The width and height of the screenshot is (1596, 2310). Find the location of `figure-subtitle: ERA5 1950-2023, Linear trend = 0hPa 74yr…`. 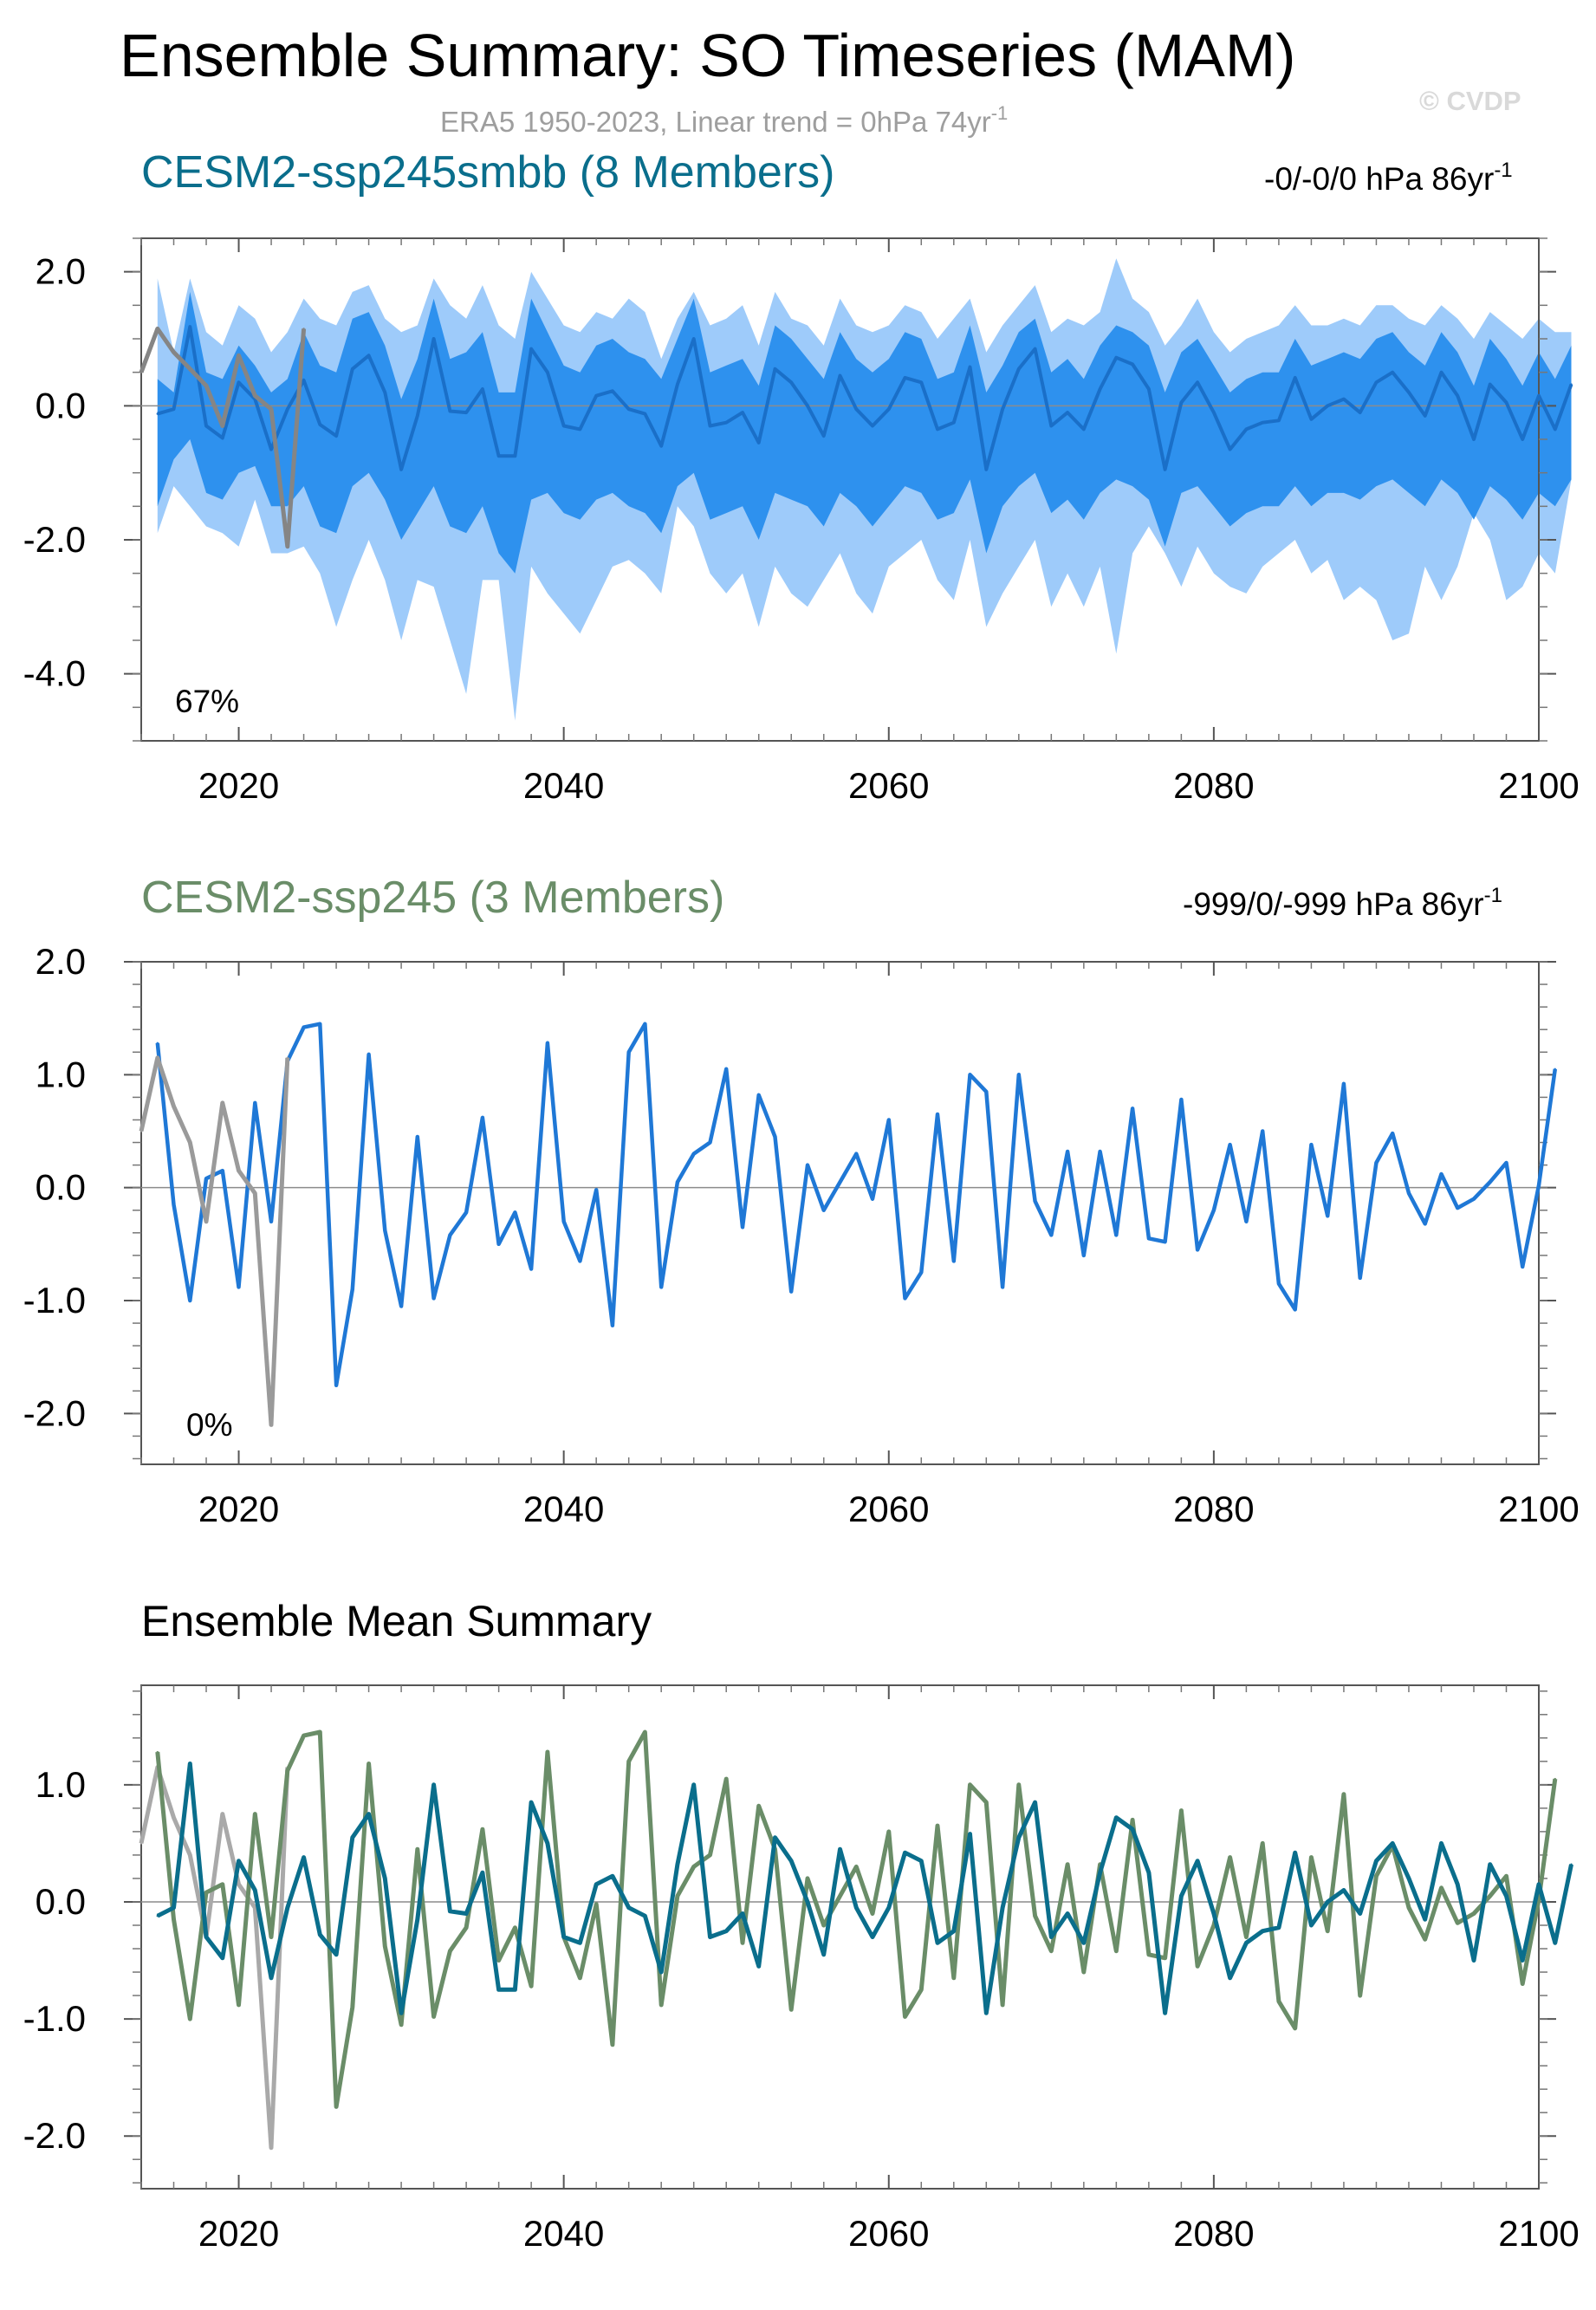

figure-subtitle: ERA5 1950-2023, Linear trend = 0hPa 74yr… is located at coordinates (724, 120).